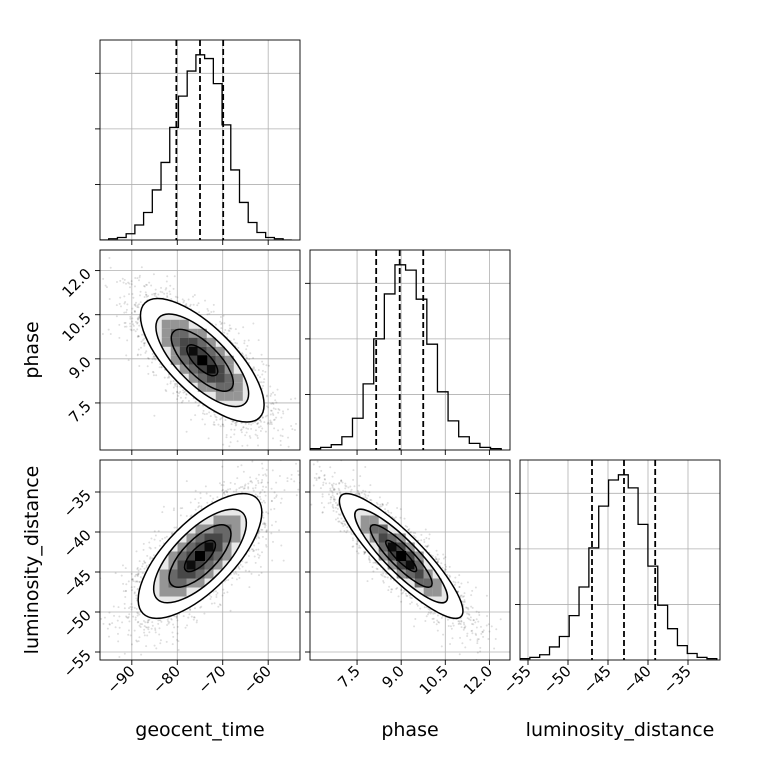 The image size is (760, 760). I want to click on histogram-step, so click(619, 567).